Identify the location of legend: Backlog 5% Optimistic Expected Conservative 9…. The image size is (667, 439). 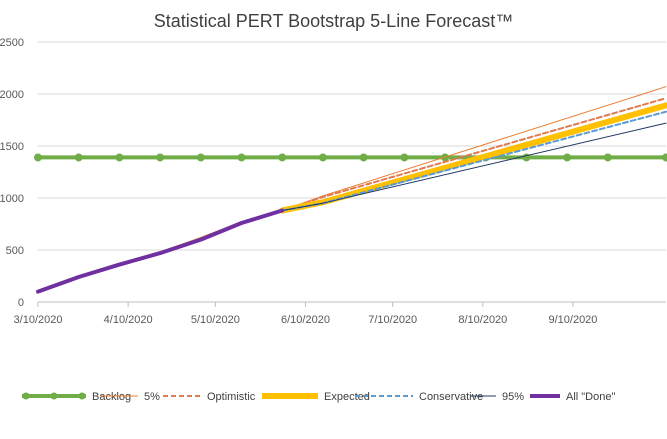
(318, 397).